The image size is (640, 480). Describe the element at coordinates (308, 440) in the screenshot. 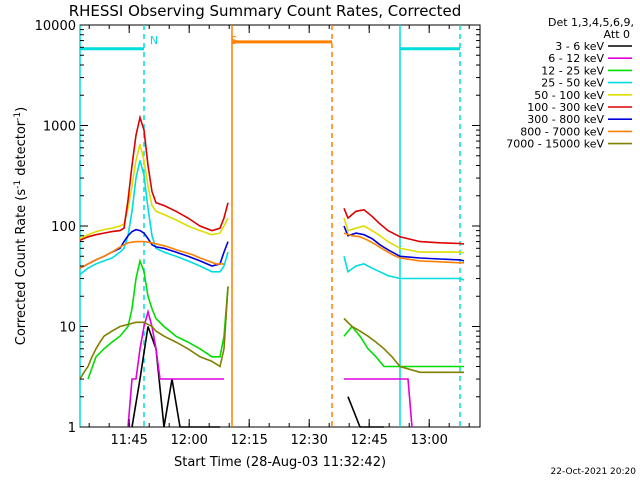

I see `x-tick-label: 12:30` at that location.